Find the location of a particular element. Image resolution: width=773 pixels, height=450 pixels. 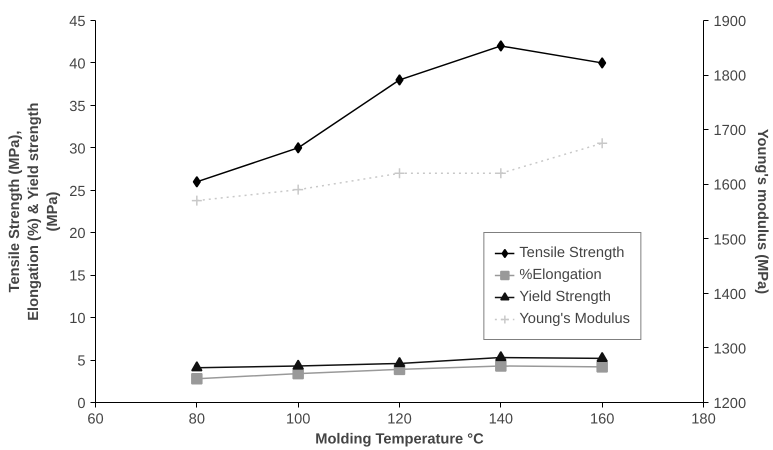

y2-tick-label: 1400 is located at coordinates (730, 294).